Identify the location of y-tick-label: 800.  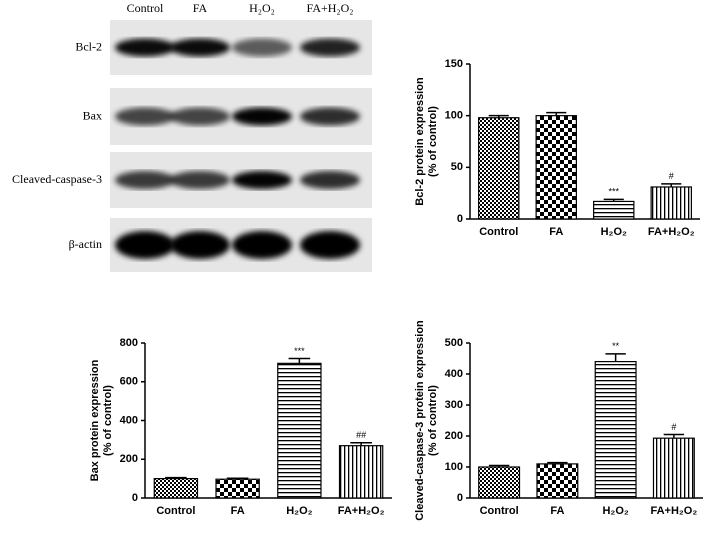
(129, 343).